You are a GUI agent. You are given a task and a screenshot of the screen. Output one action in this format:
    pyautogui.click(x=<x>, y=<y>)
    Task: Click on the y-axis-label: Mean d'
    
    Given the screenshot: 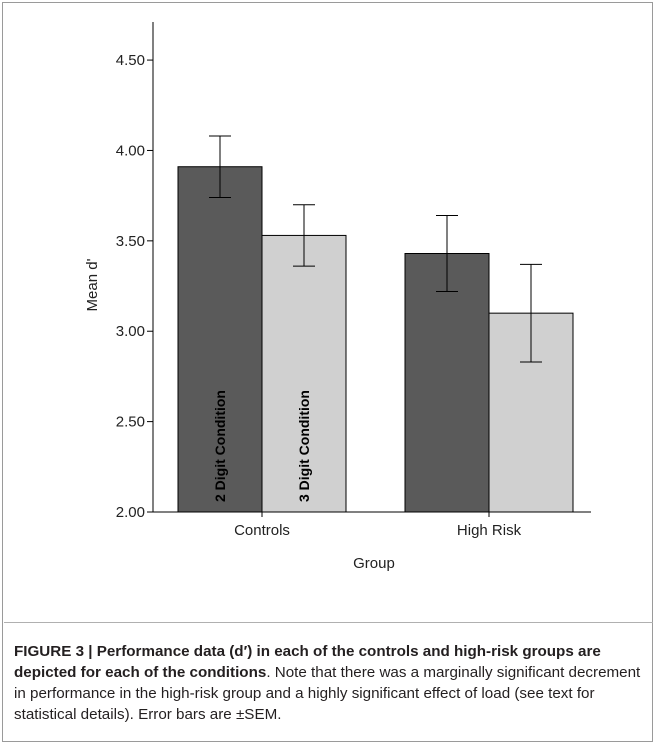 What is the action you would take?
    pyautogui.click(x=92, y=284)
    